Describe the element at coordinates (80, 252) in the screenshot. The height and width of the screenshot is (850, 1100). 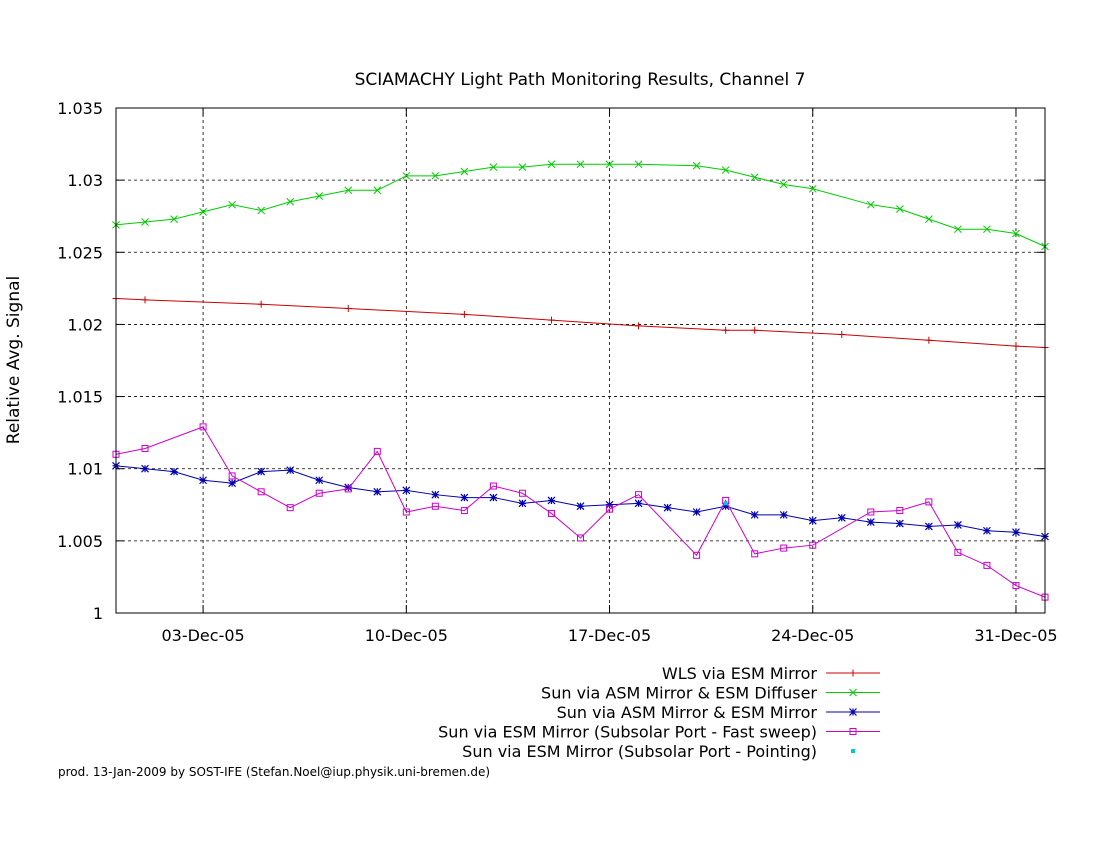
I see `y-tick-label: 1.025` at that location.